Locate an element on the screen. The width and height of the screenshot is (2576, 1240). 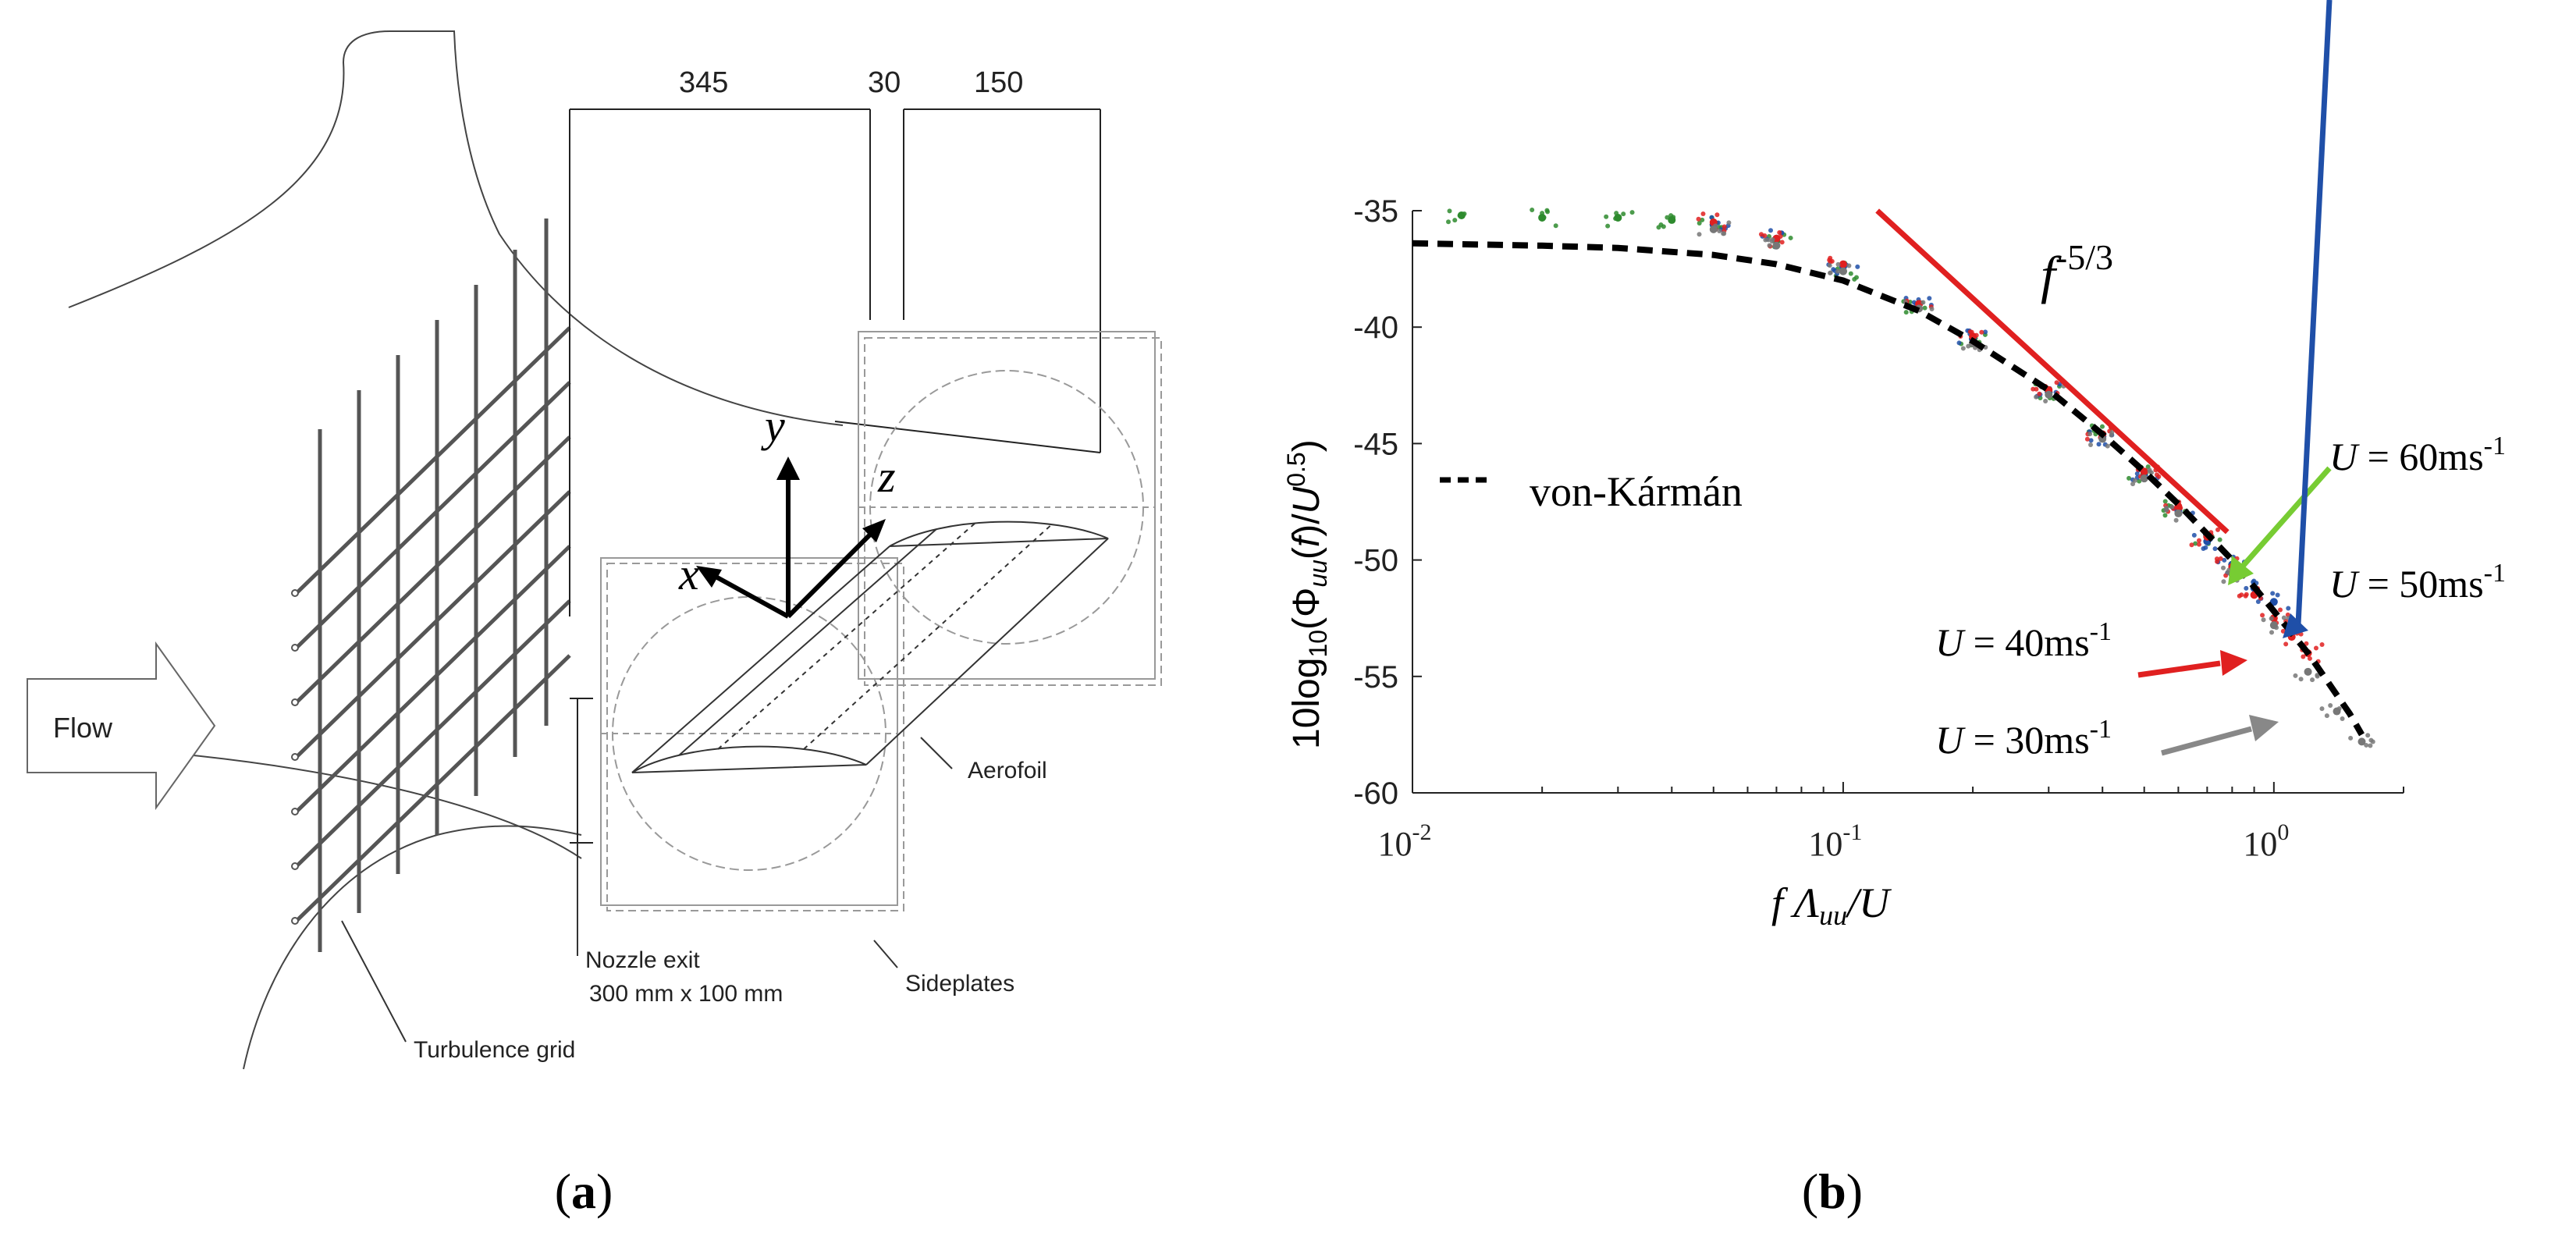
speed-annotation-50: U = 50ms-1 is located at coordinates (2394, 319).